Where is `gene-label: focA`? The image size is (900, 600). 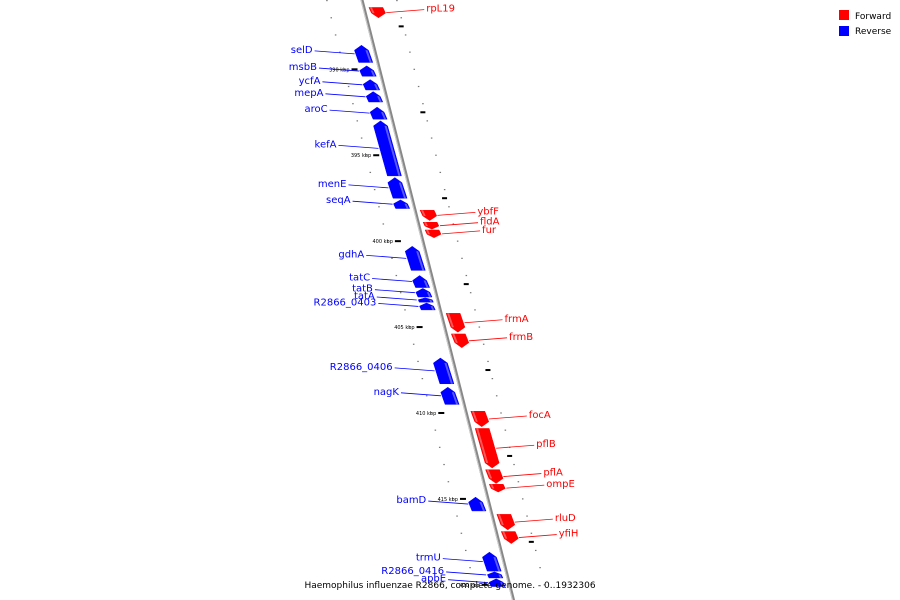
gene-label: focA is located at coordinates (540, 415).